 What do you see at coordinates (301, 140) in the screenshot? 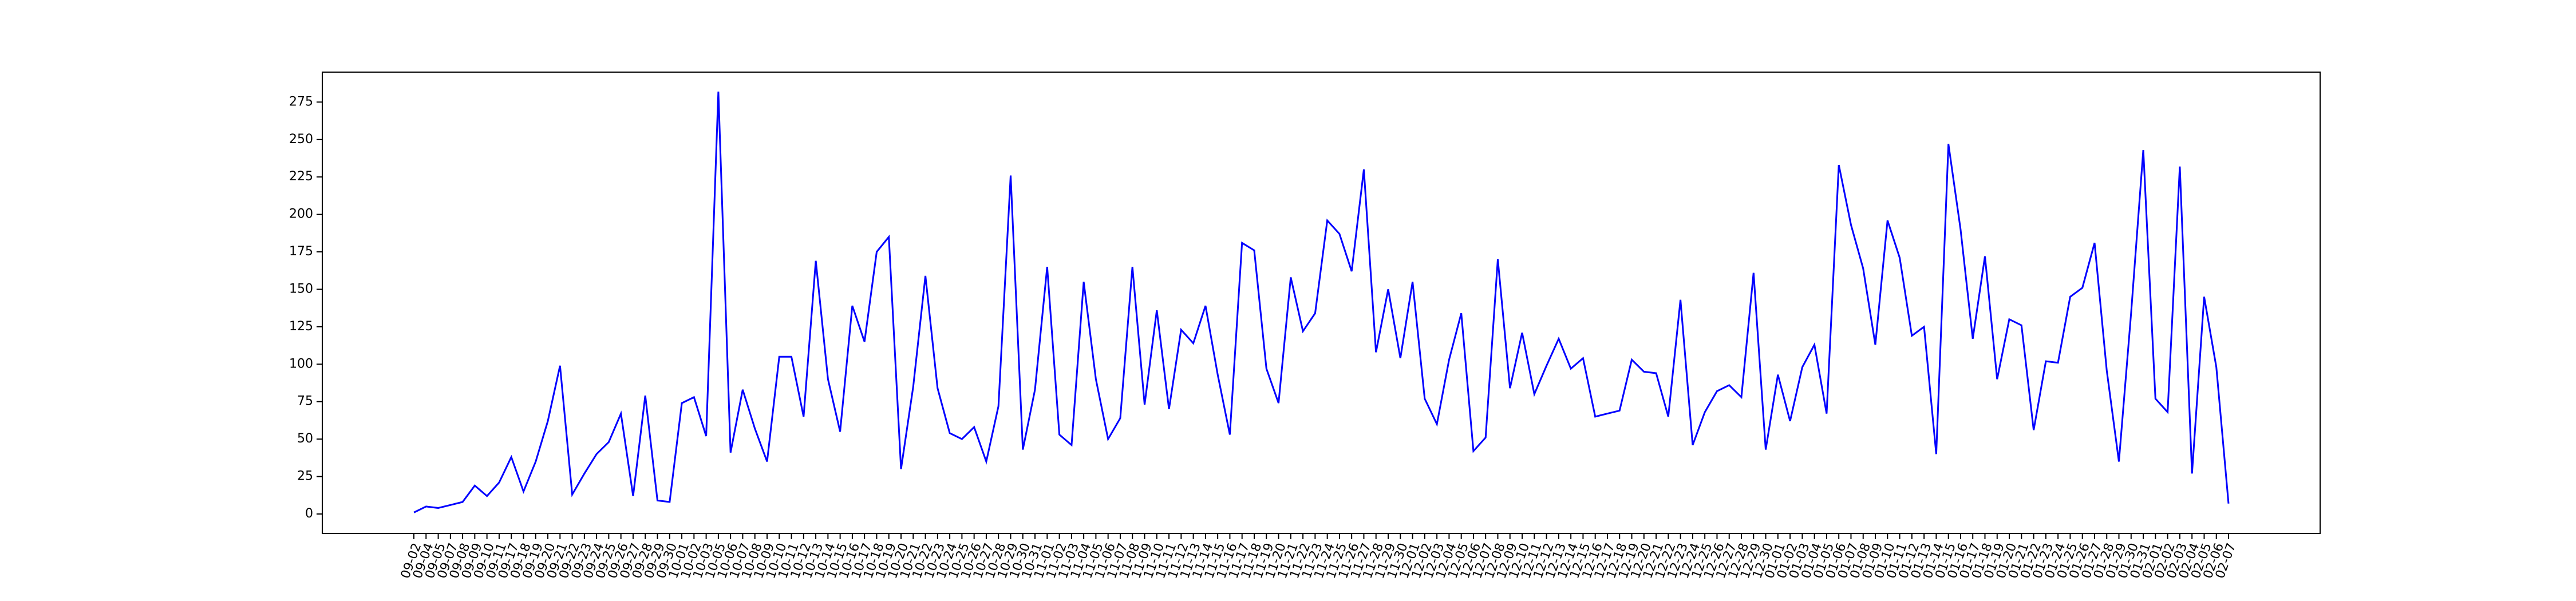
I see `y-tick-label: 250` at bounding box center [301, 140].